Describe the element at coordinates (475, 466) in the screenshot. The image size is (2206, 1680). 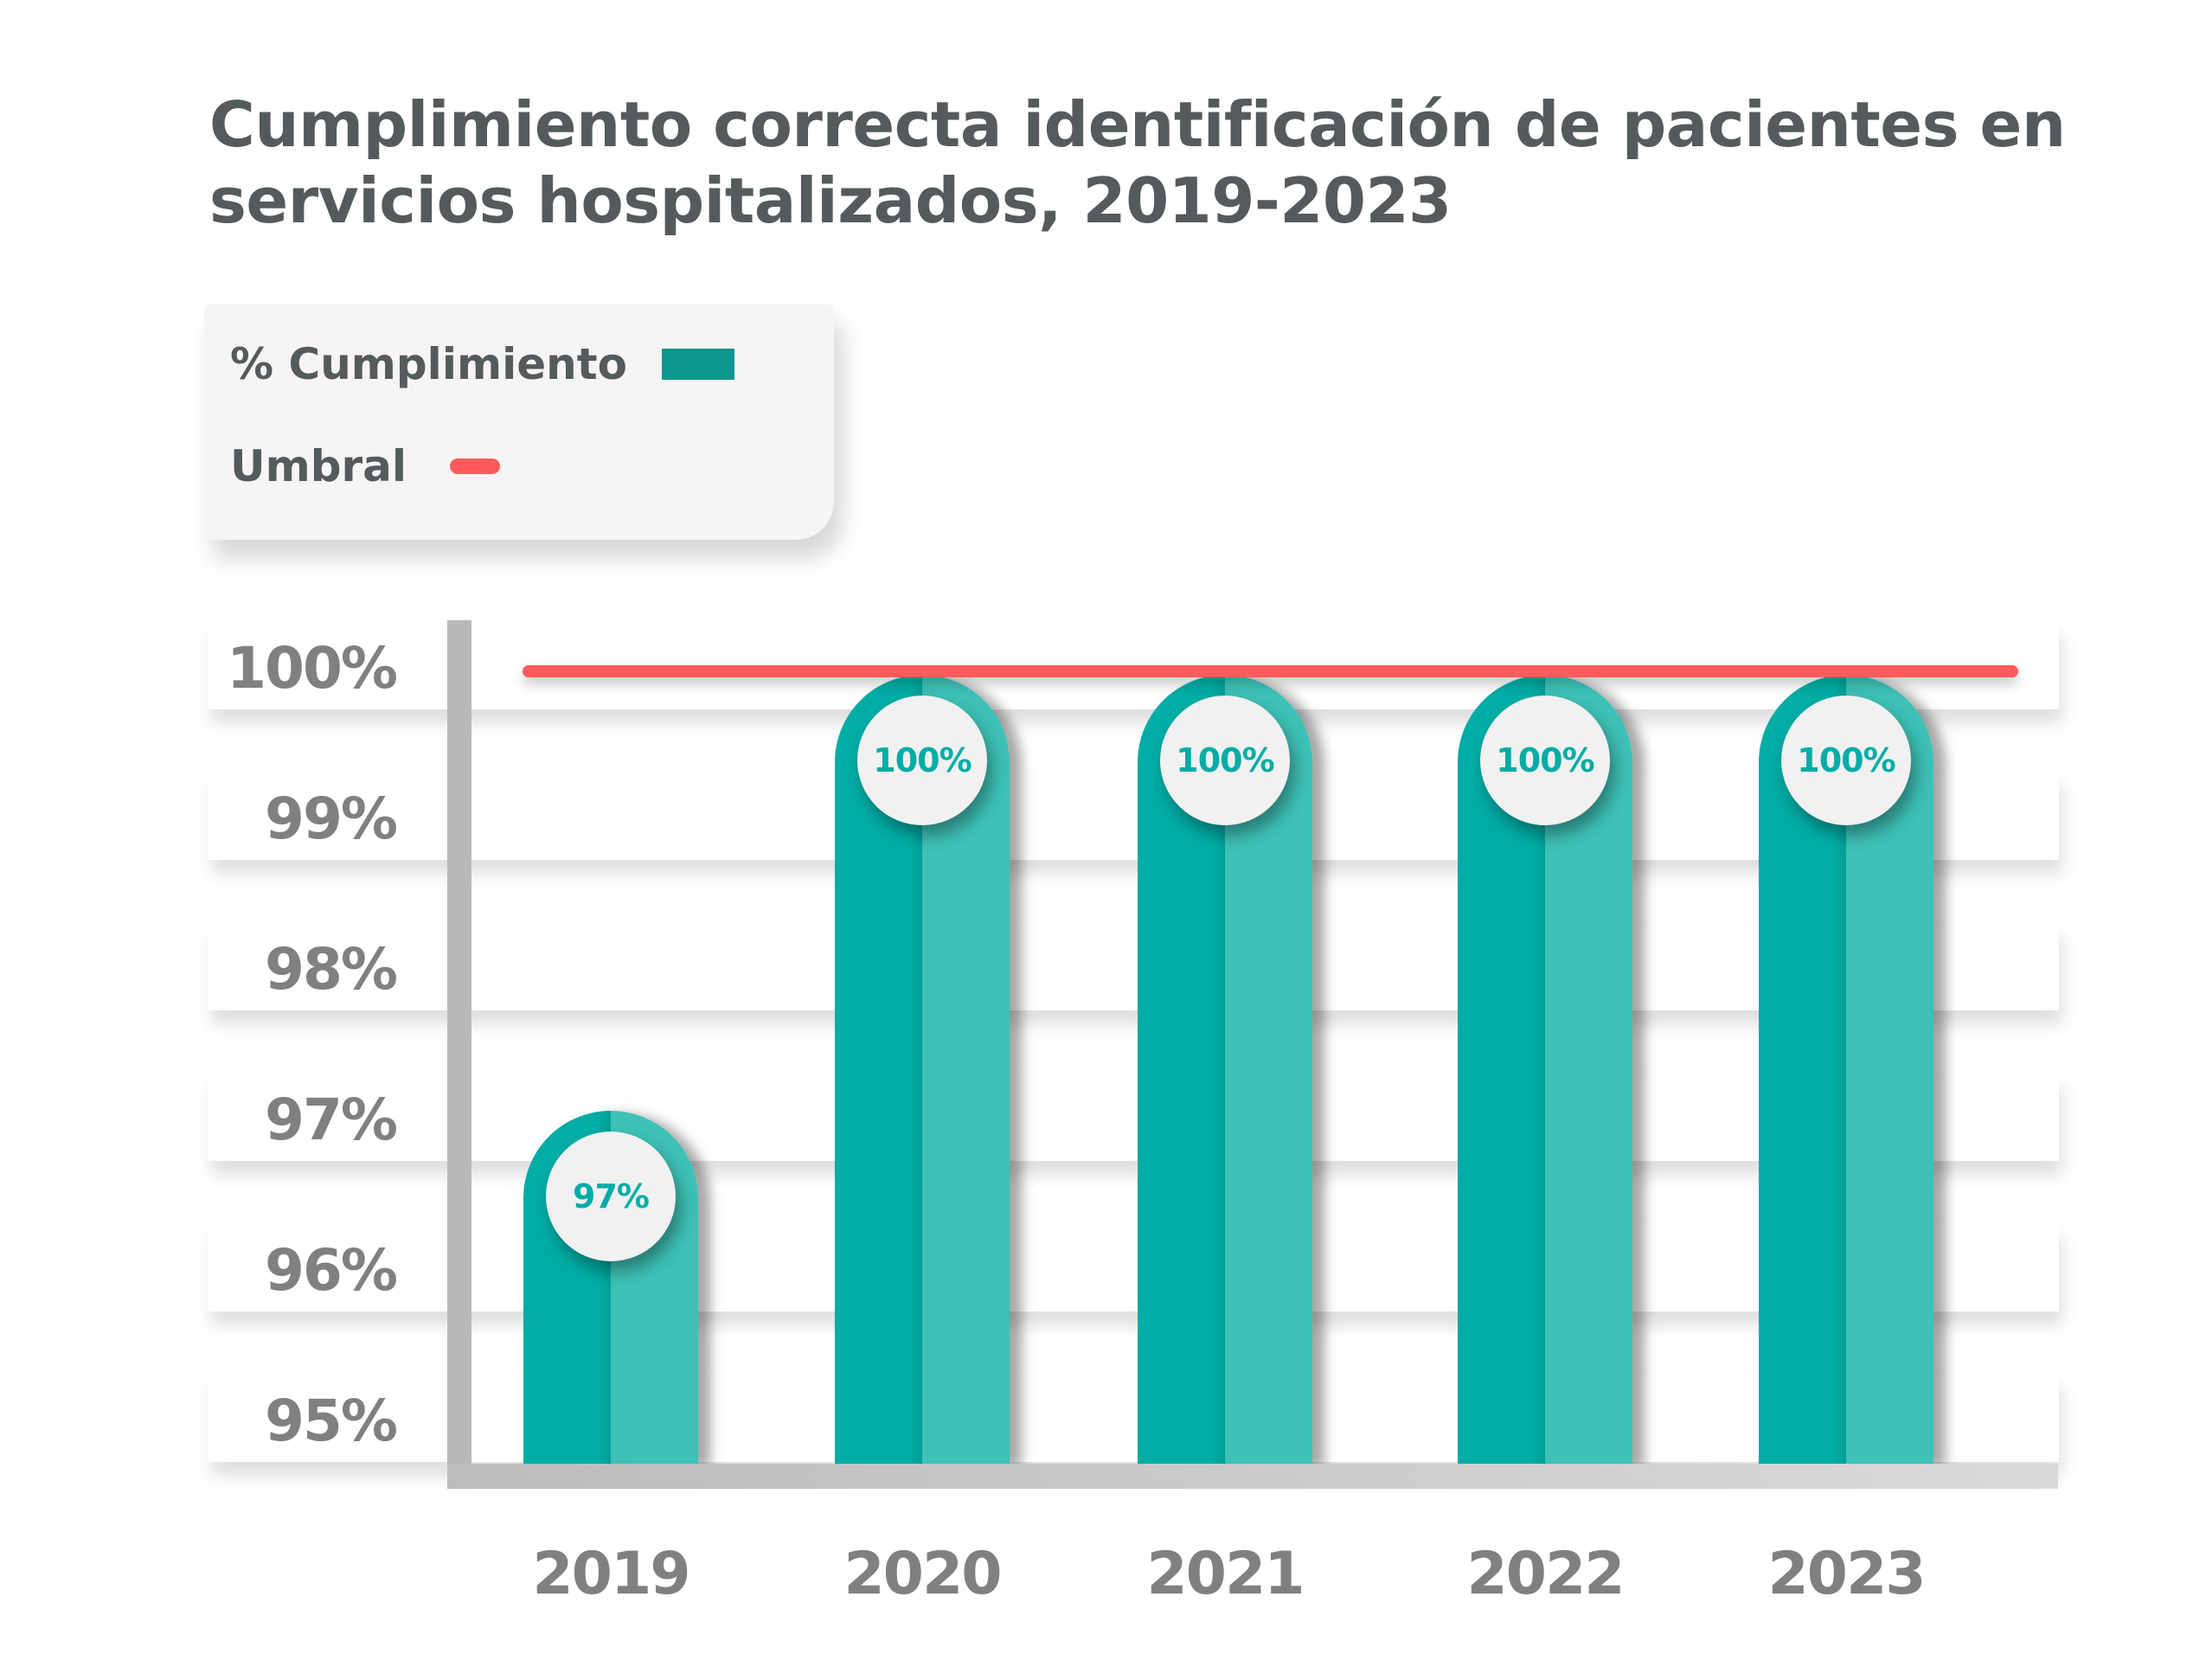
I see `legend-line-swatch-icon` at that location.